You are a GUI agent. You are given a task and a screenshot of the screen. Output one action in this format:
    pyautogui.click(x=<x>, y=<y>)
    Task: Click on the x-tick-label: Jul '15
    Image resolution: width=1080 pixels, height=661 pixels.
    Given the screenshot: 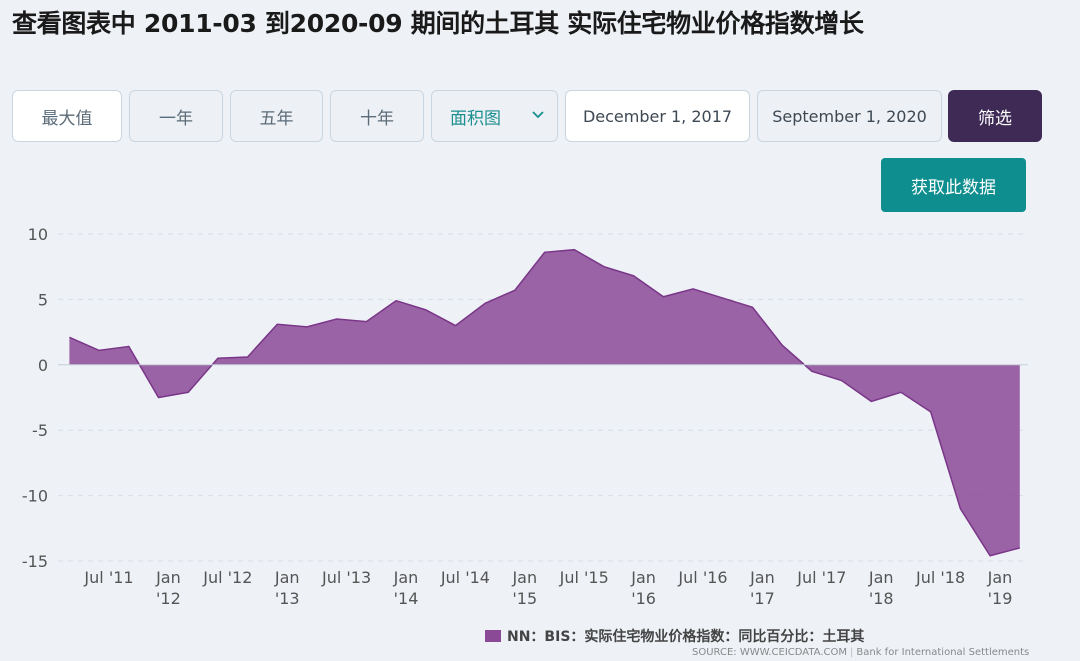 What is the action you would take?
    pyautogui.click(x=584, y=577)
    